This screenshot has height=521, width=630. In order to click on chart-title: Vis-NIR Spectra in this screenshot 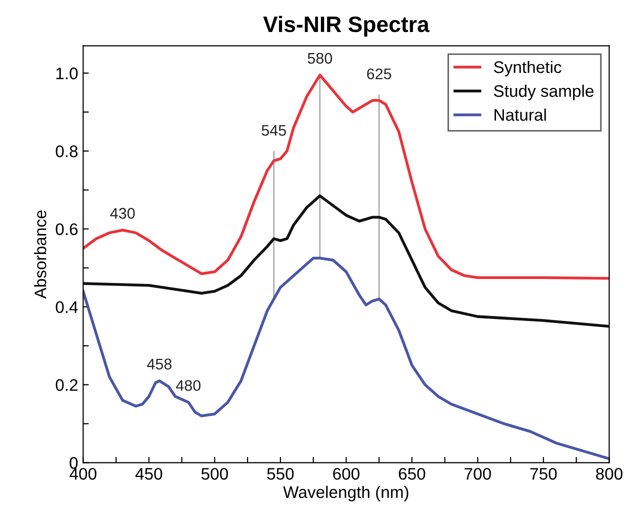, I will do `click(346, 26)`.